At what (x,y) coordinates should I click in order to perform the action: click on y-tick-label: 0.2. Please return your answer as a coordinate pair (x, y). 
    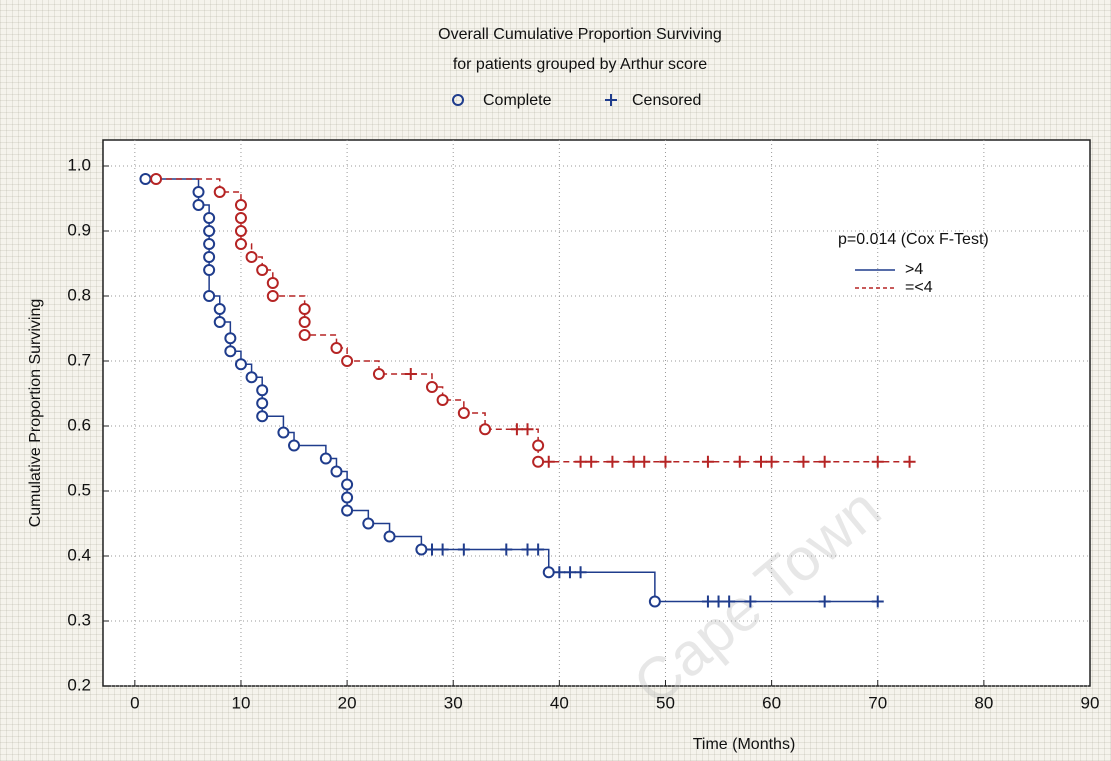
    Looking at the image, I should click on (79, 684).